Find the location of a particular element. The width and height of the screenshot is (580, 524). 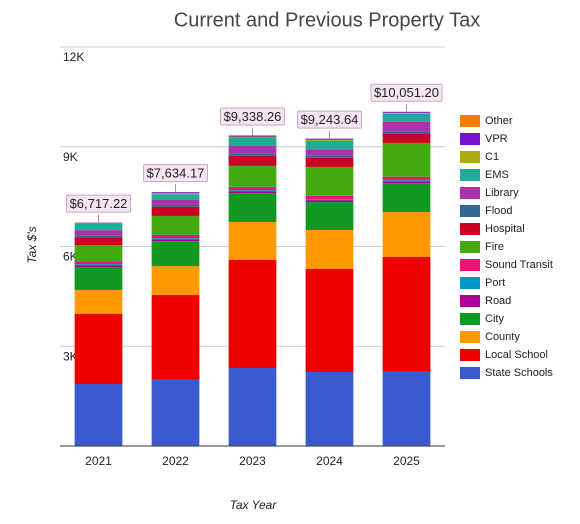

legend-label: Hospital is located at coordinates (505, 229).